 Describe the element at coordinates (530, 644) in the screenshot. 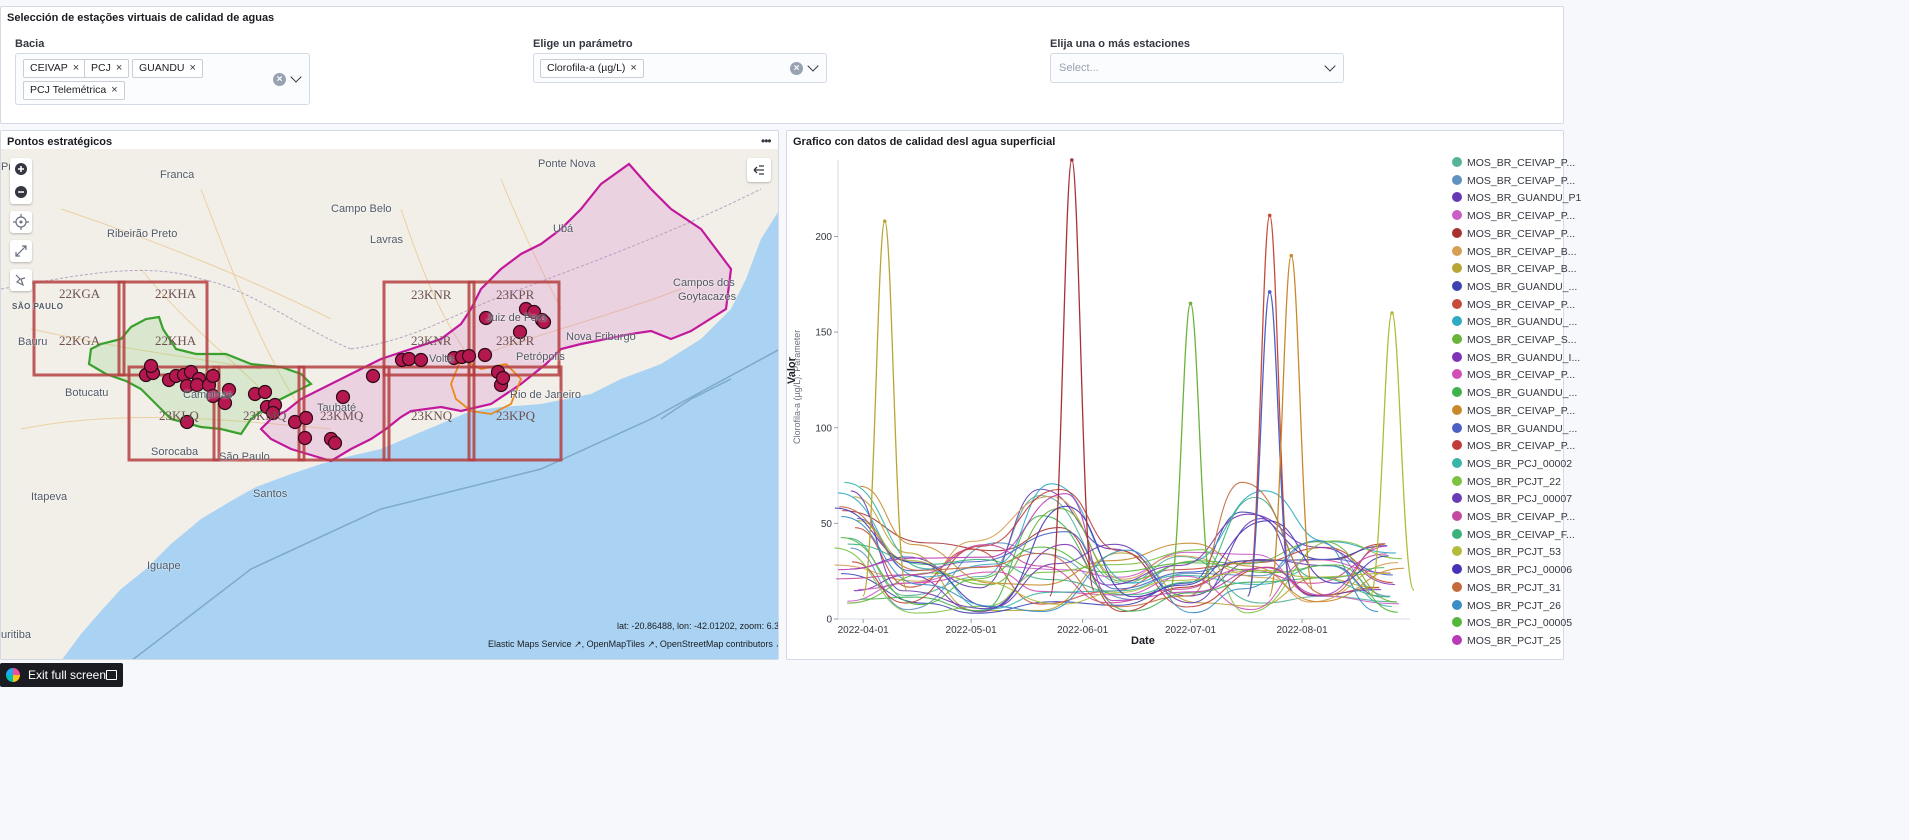

I see `attribution-link: Elastic Maps Service` at that location.